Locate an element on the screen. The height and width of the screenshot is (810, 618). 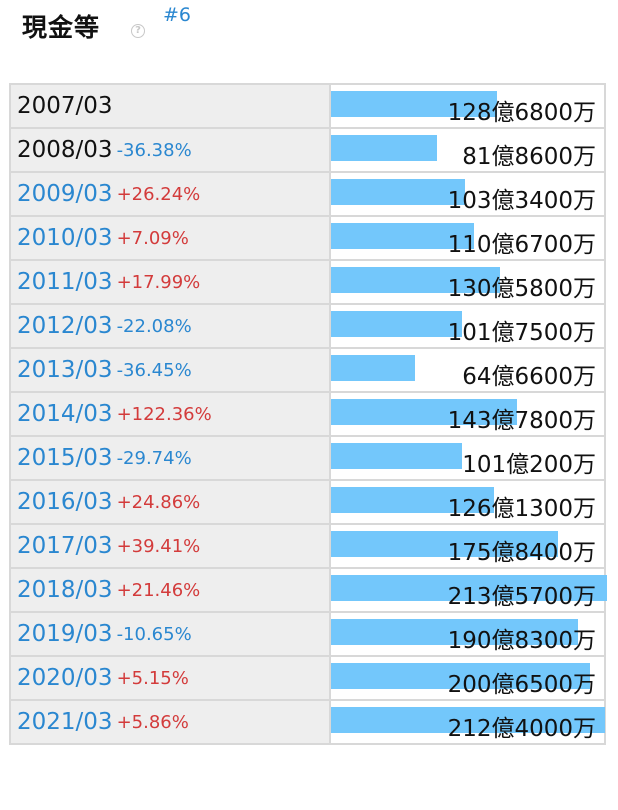
amount-label: 81億8600万 is located at coordinates (529, 157).